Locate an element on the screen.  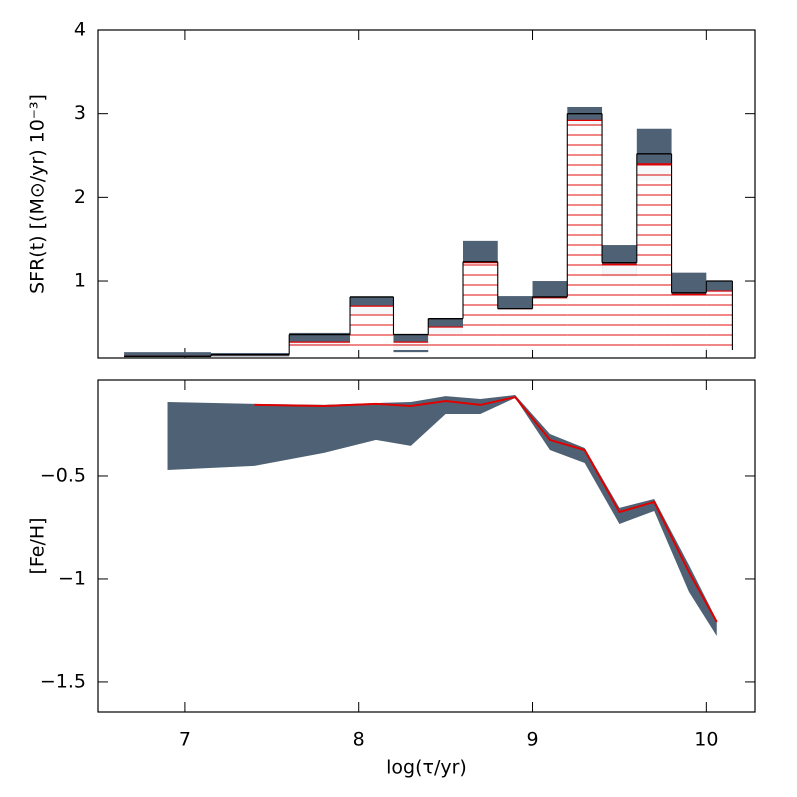
x-tick-label: 8 is located at coordinates (359, 740).